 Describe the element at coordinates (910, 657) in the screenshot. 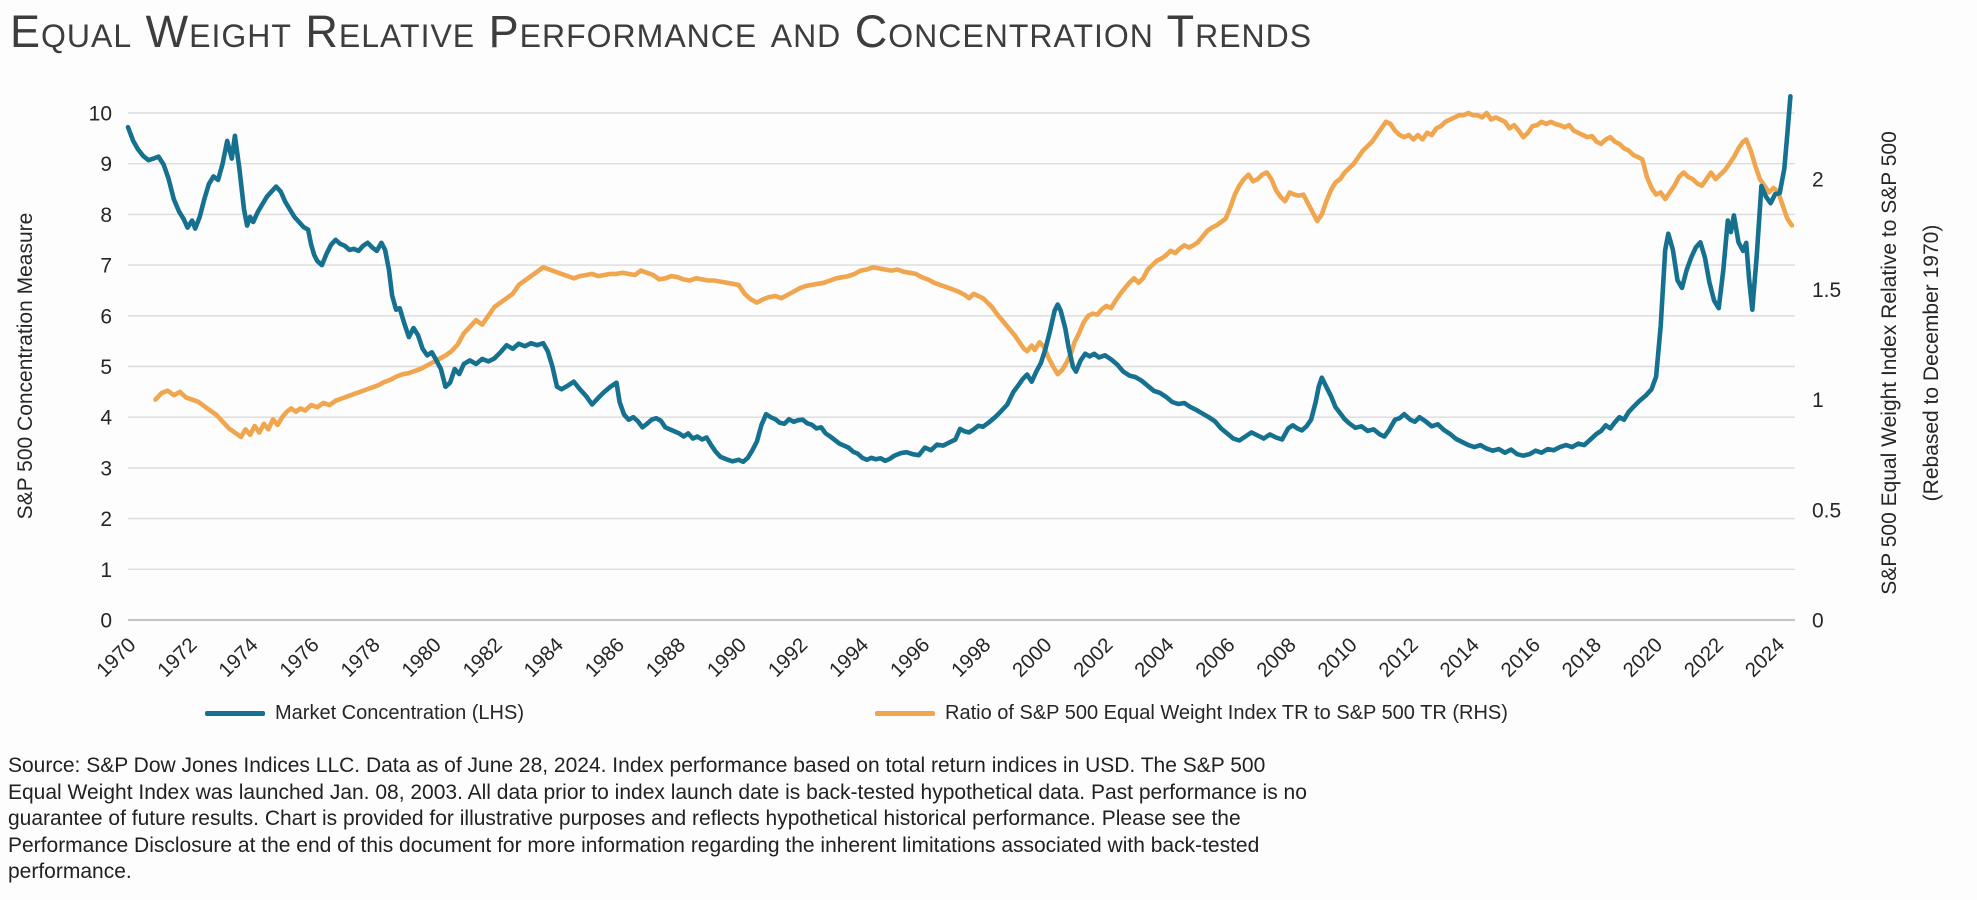

I see `x-axis-tick-label: 1996` at that location.